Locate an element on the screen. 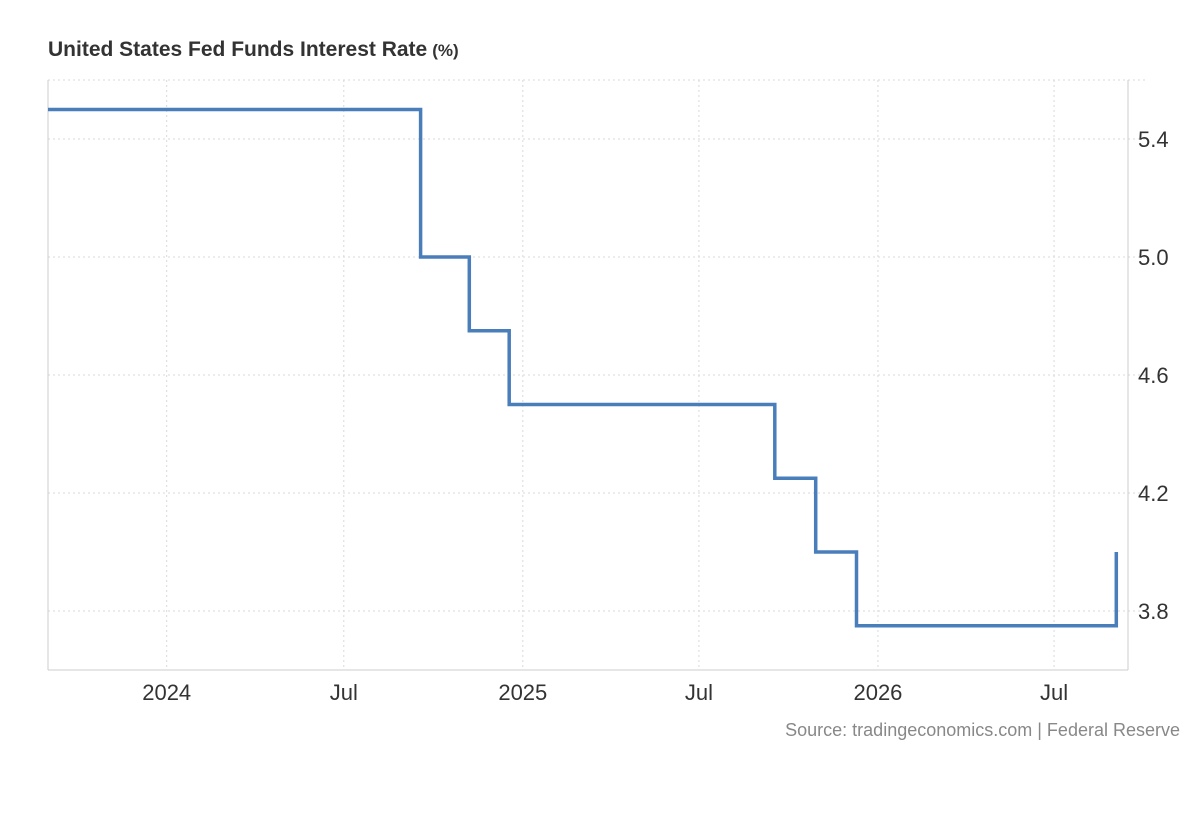 This screenshot has width=1200, height=820. x-tick-label: 2025 is located at coordinates (522, 692).